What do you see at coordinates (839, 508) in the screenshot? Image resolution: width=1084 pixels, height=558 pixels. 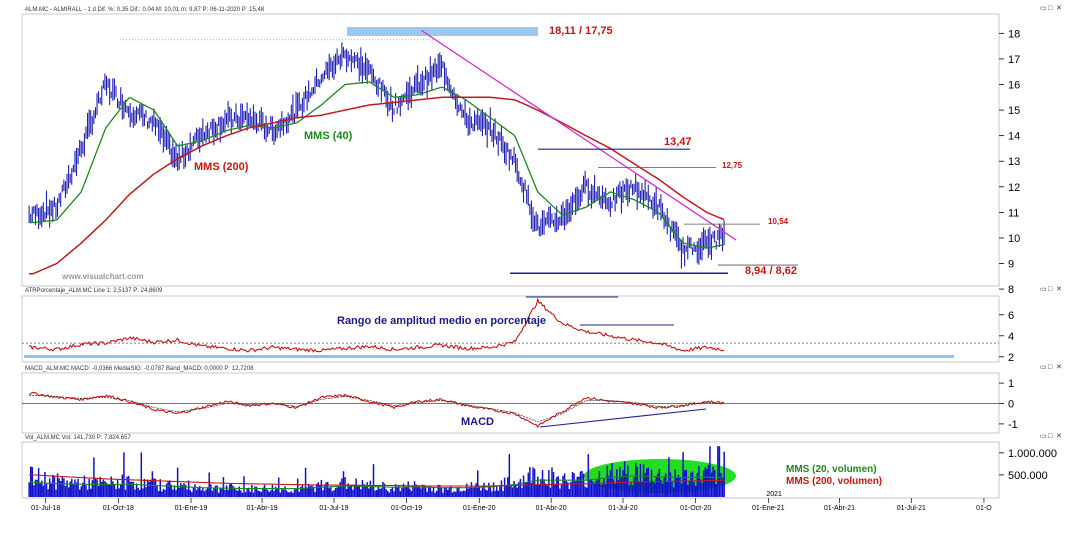 I see `x-tick-label: 01-Abr-21` at bounding box center [839, 508].